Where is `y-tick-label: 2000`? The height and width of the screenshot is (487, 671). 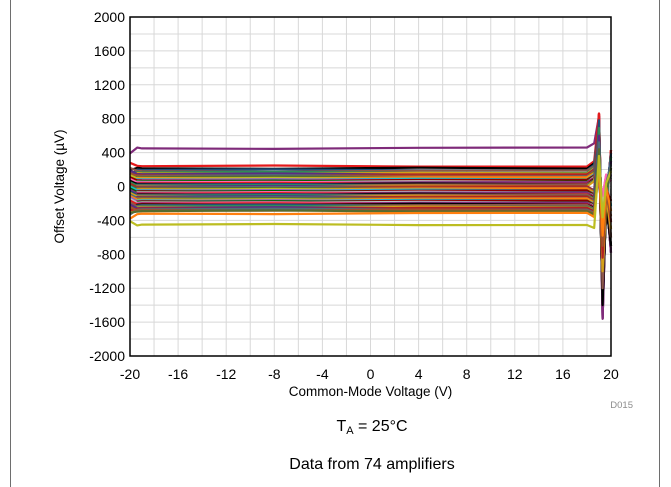
y-tick-label: 2000 is located at coordinates (109, 17).